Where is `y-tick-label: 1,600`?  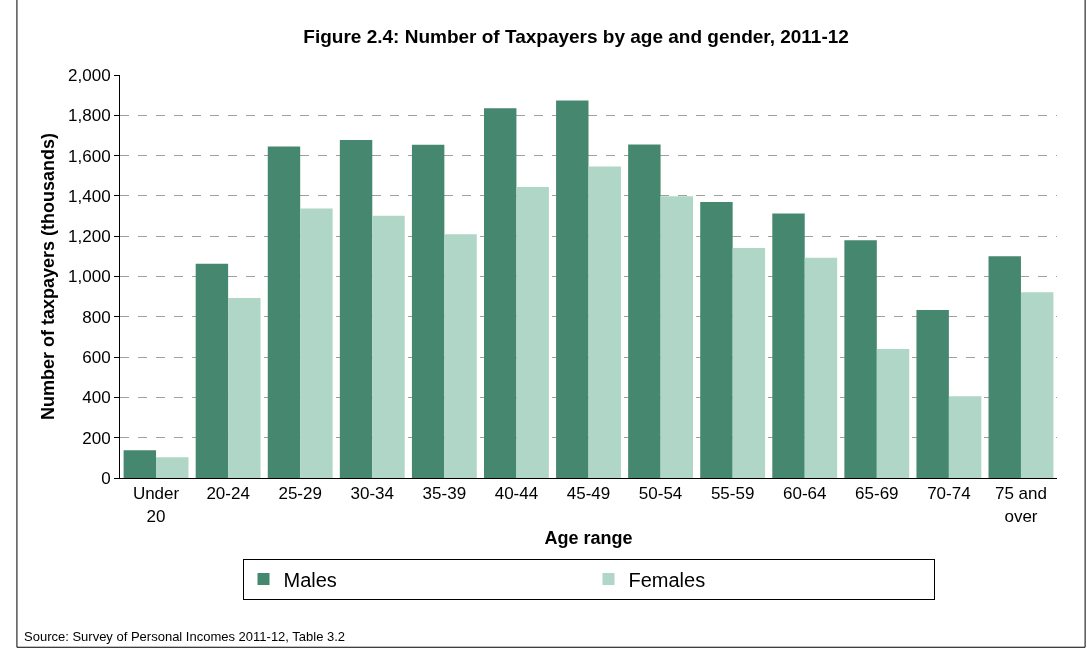
y-tick-label: 1,600 is located at coordinates (89, 156).